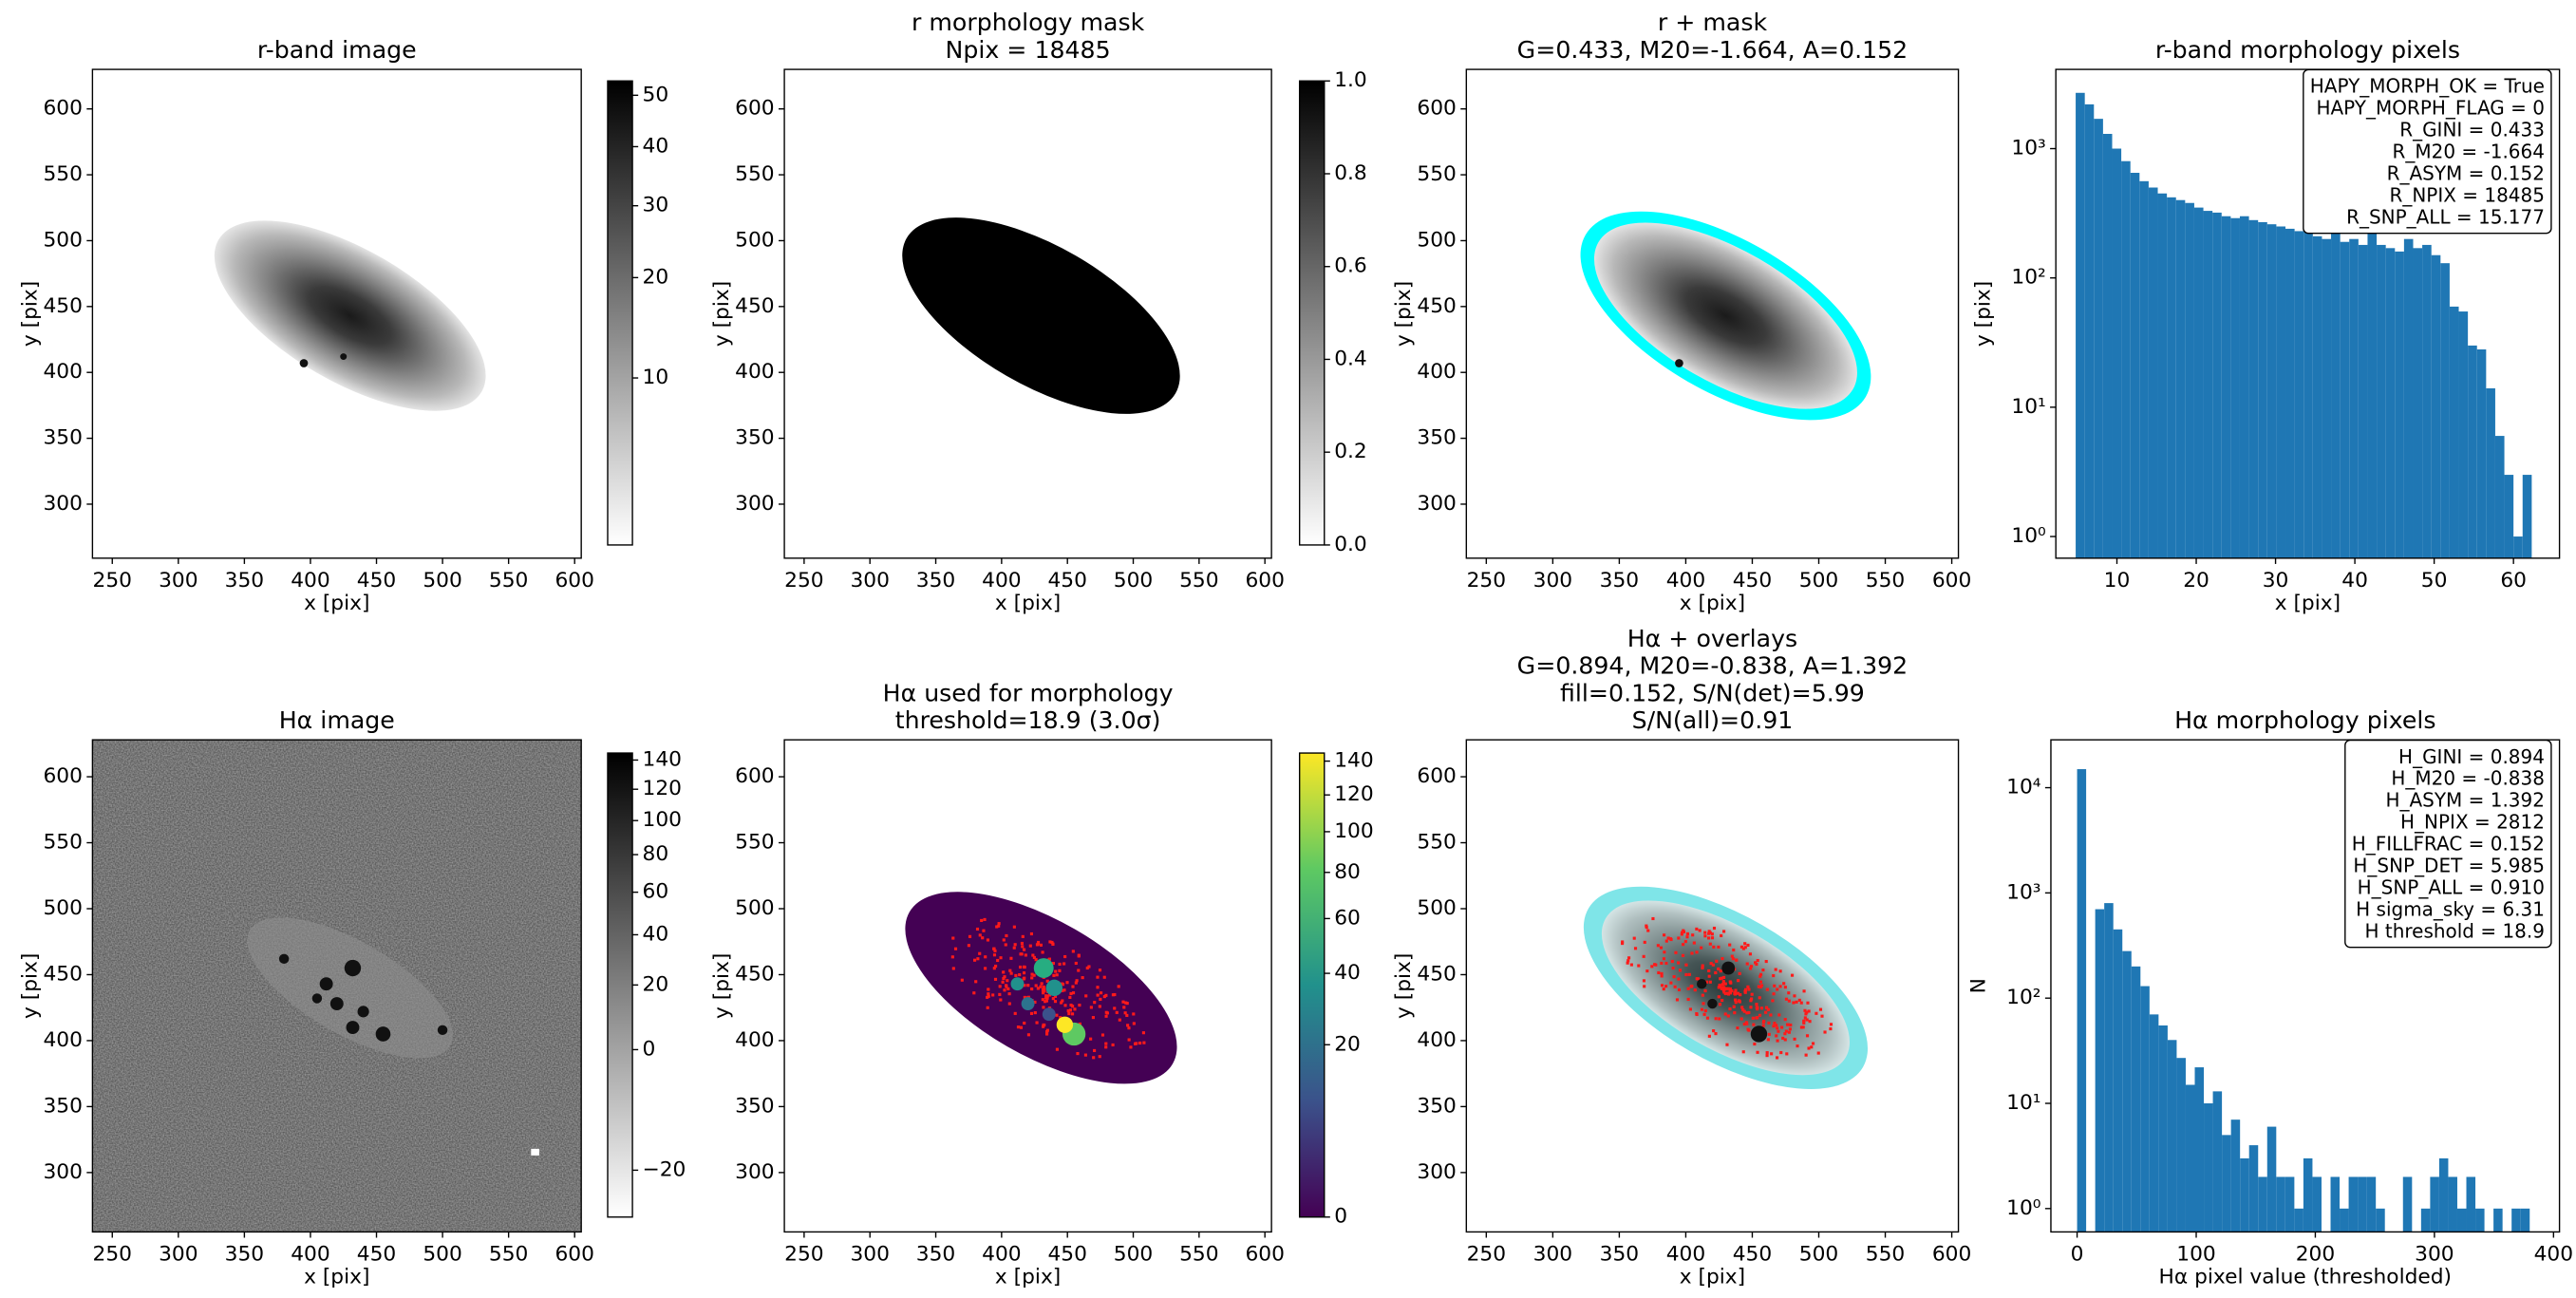 Image resolution: width=2576 pixels, height=1298 pixels. Describe the element at coordinates (2449, 866) in the screenshot. I see `annotation-line: H_SNP_DET = 5.985` at that location.